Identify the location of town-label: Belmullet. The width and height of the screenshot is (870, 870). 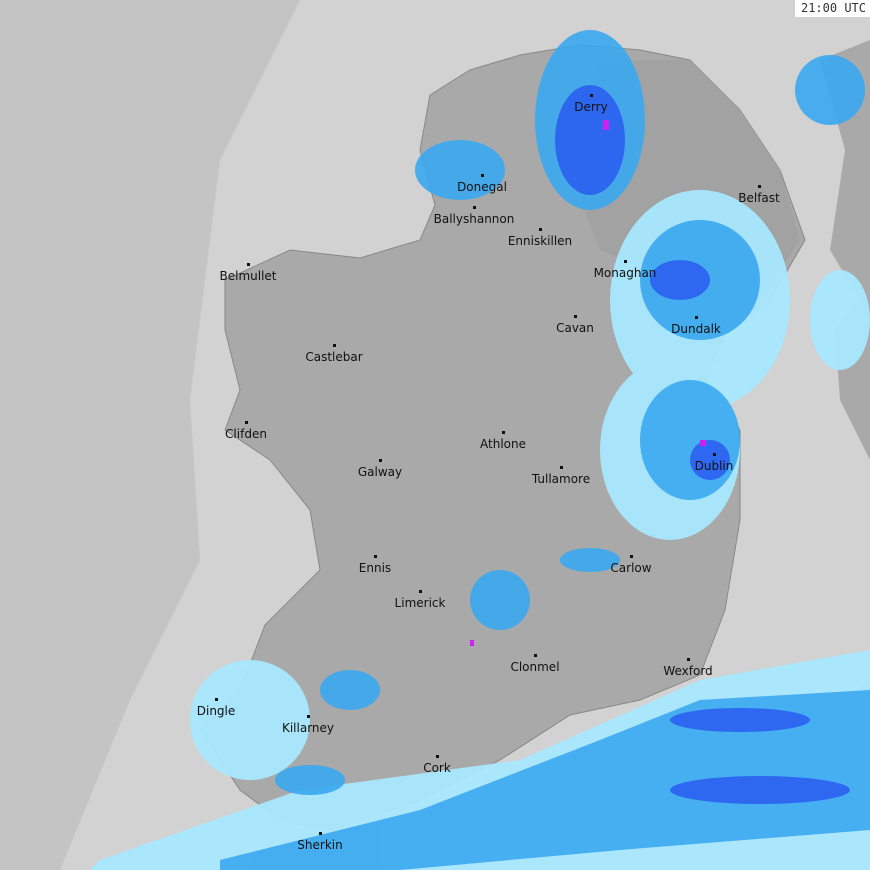
(248, 276).